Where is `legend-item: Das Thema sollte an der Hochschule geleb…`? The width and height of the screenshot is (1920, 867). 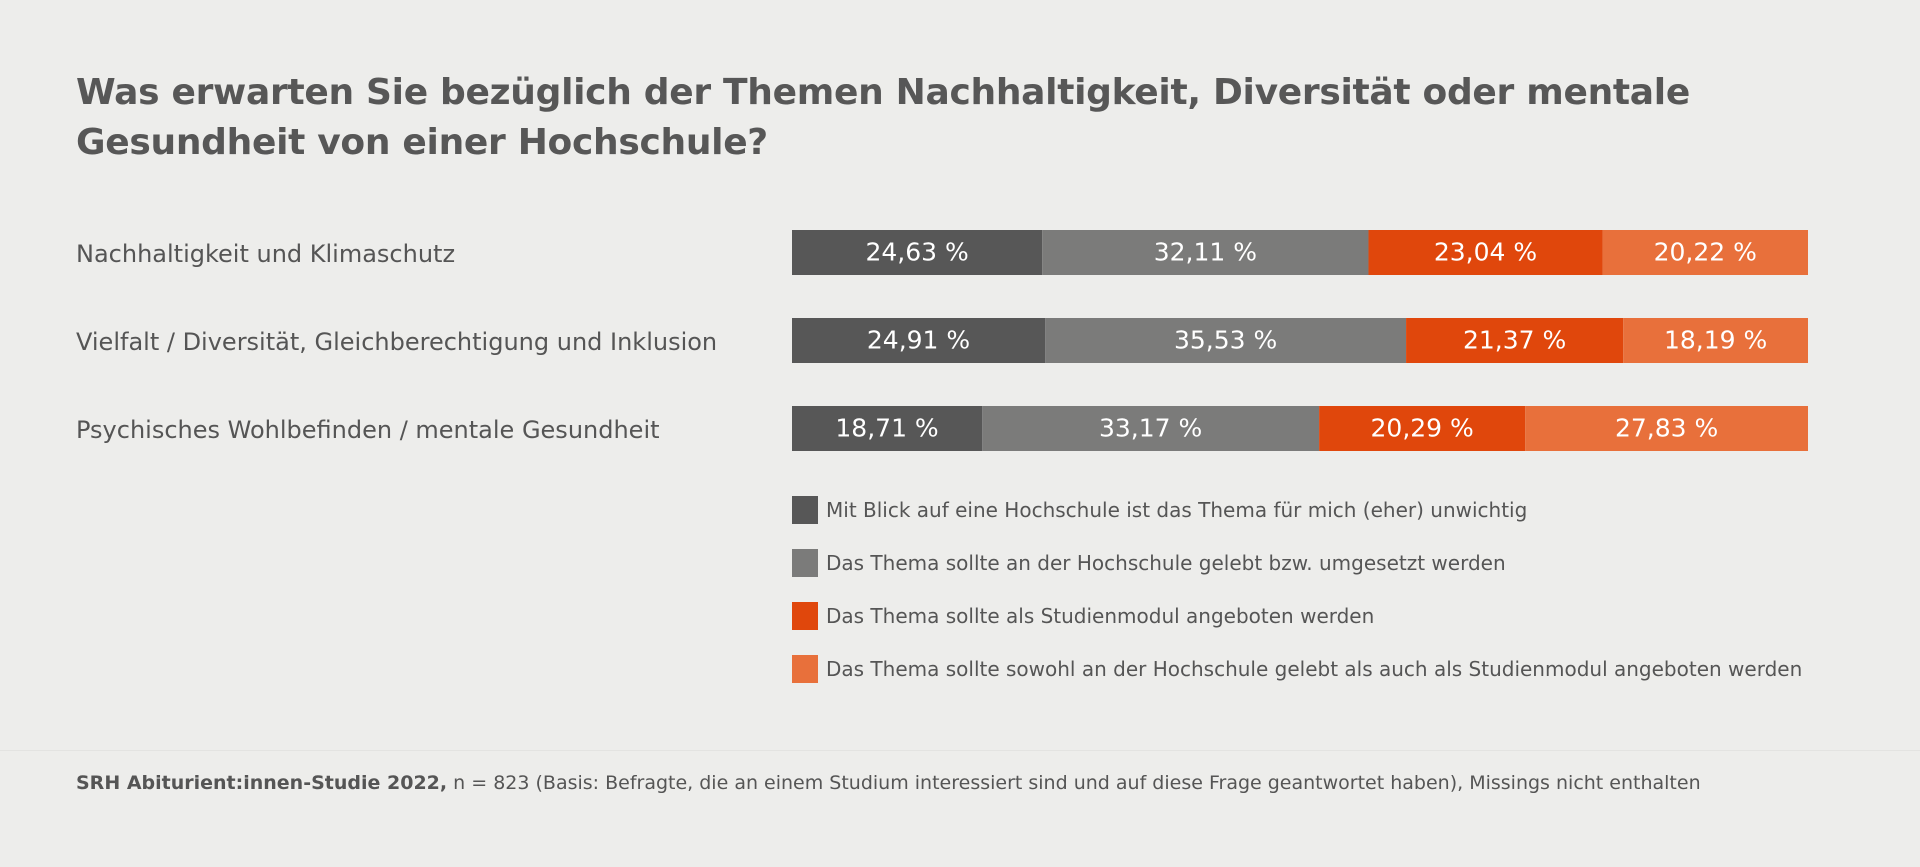 legend-item: Das Thema sollte an der Hochschule geleb… is located at coordinates (1149, 563).